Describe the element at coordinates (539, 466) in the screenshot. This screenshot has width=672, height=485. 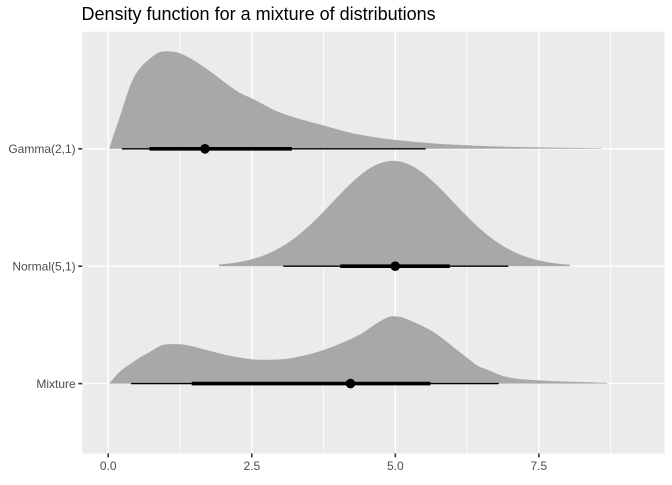
I see `svg-text: 7.5` at that location.